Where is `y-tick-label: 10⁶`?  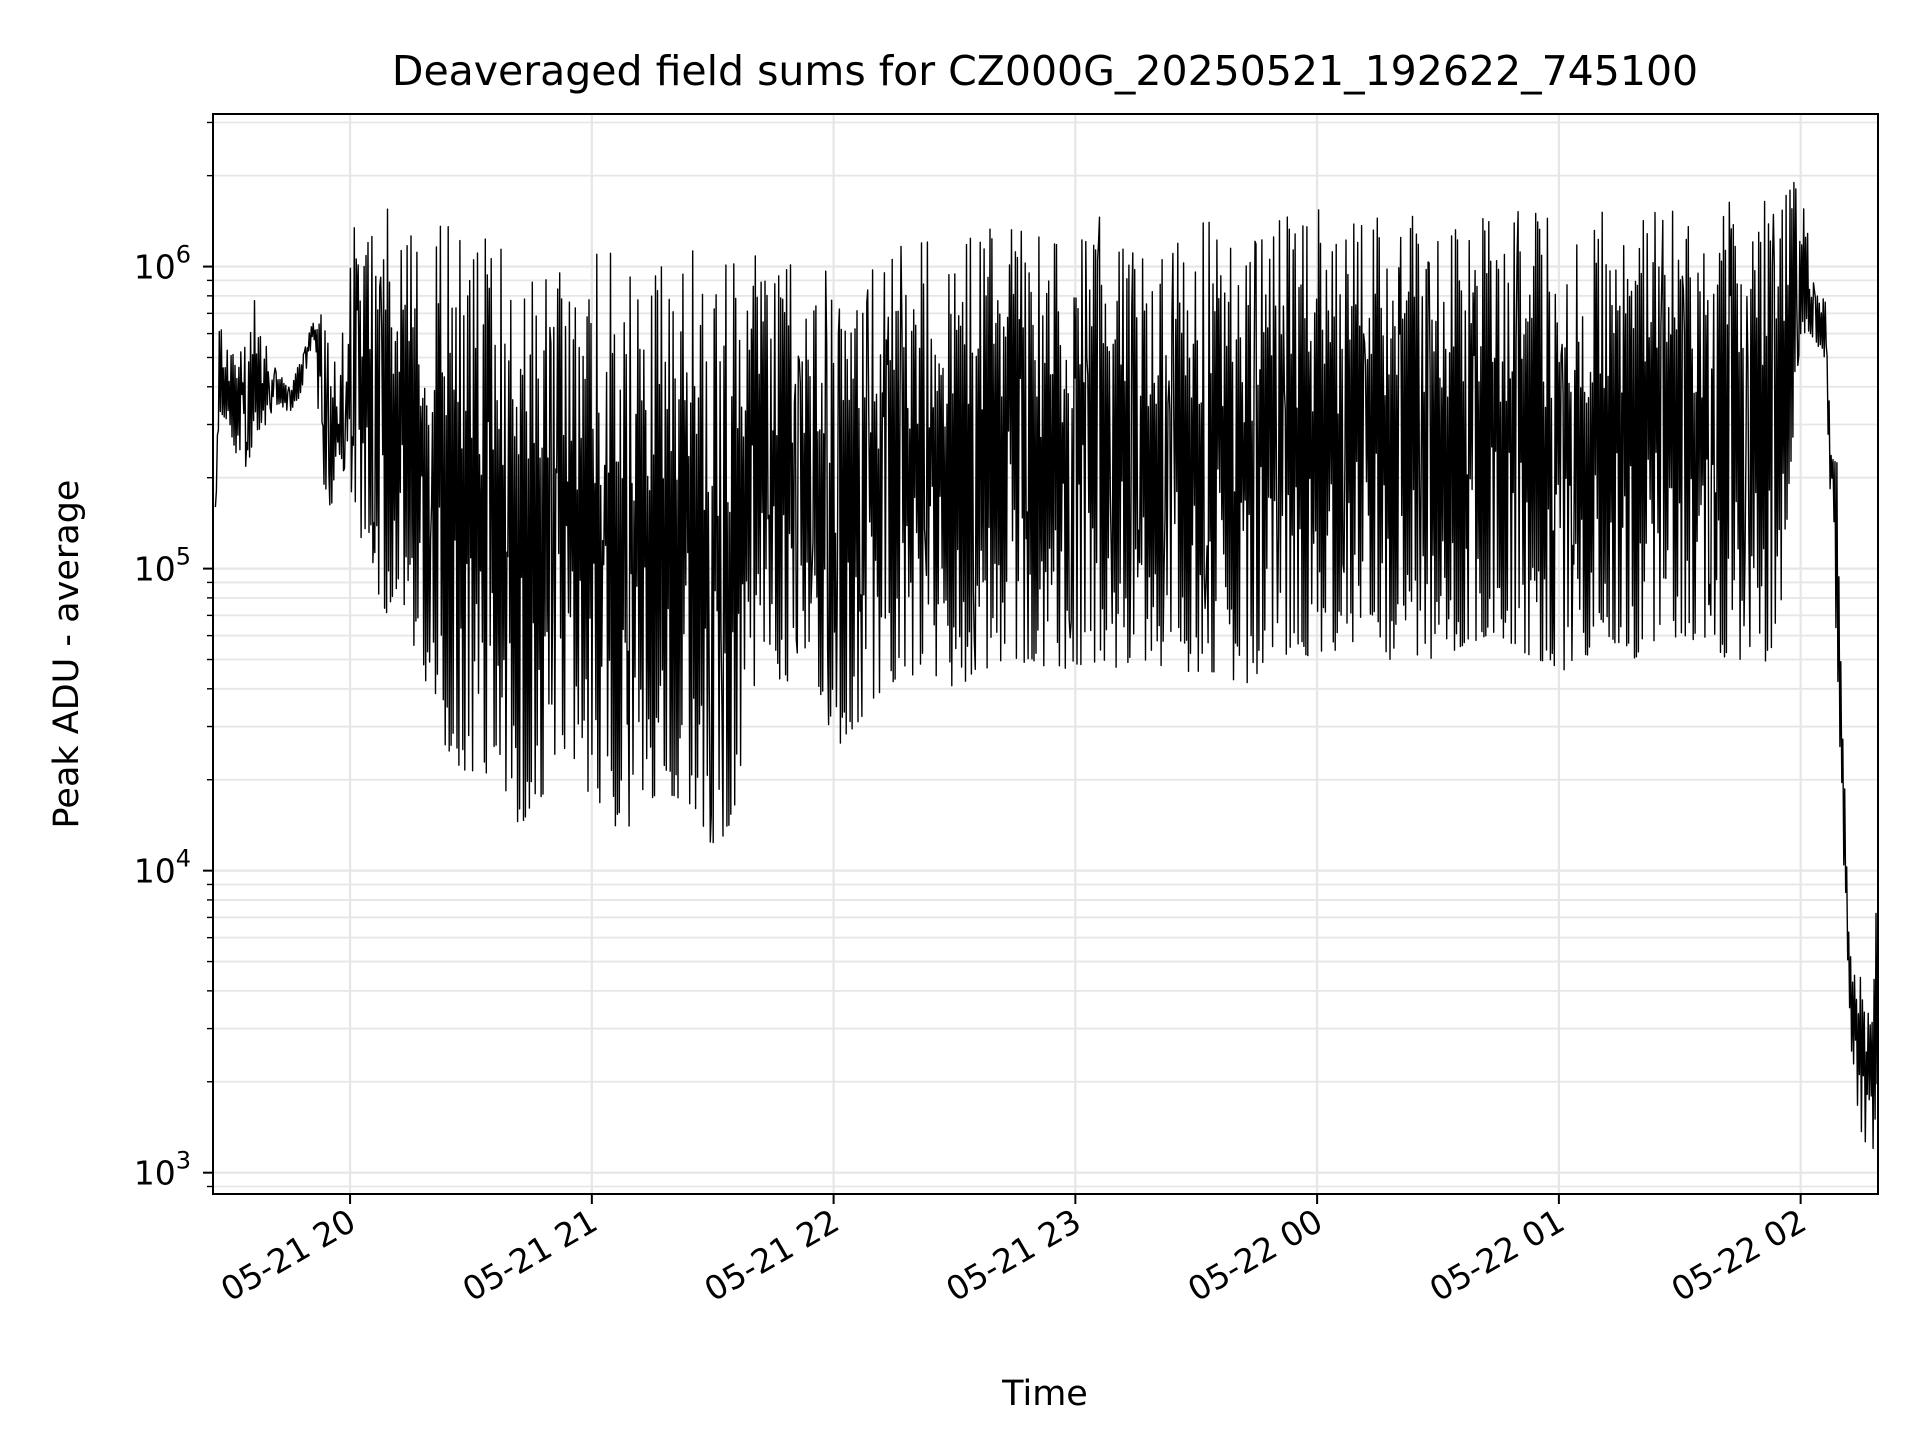 y-tick-label: 10⁶ is located at coordinates (162, 264).